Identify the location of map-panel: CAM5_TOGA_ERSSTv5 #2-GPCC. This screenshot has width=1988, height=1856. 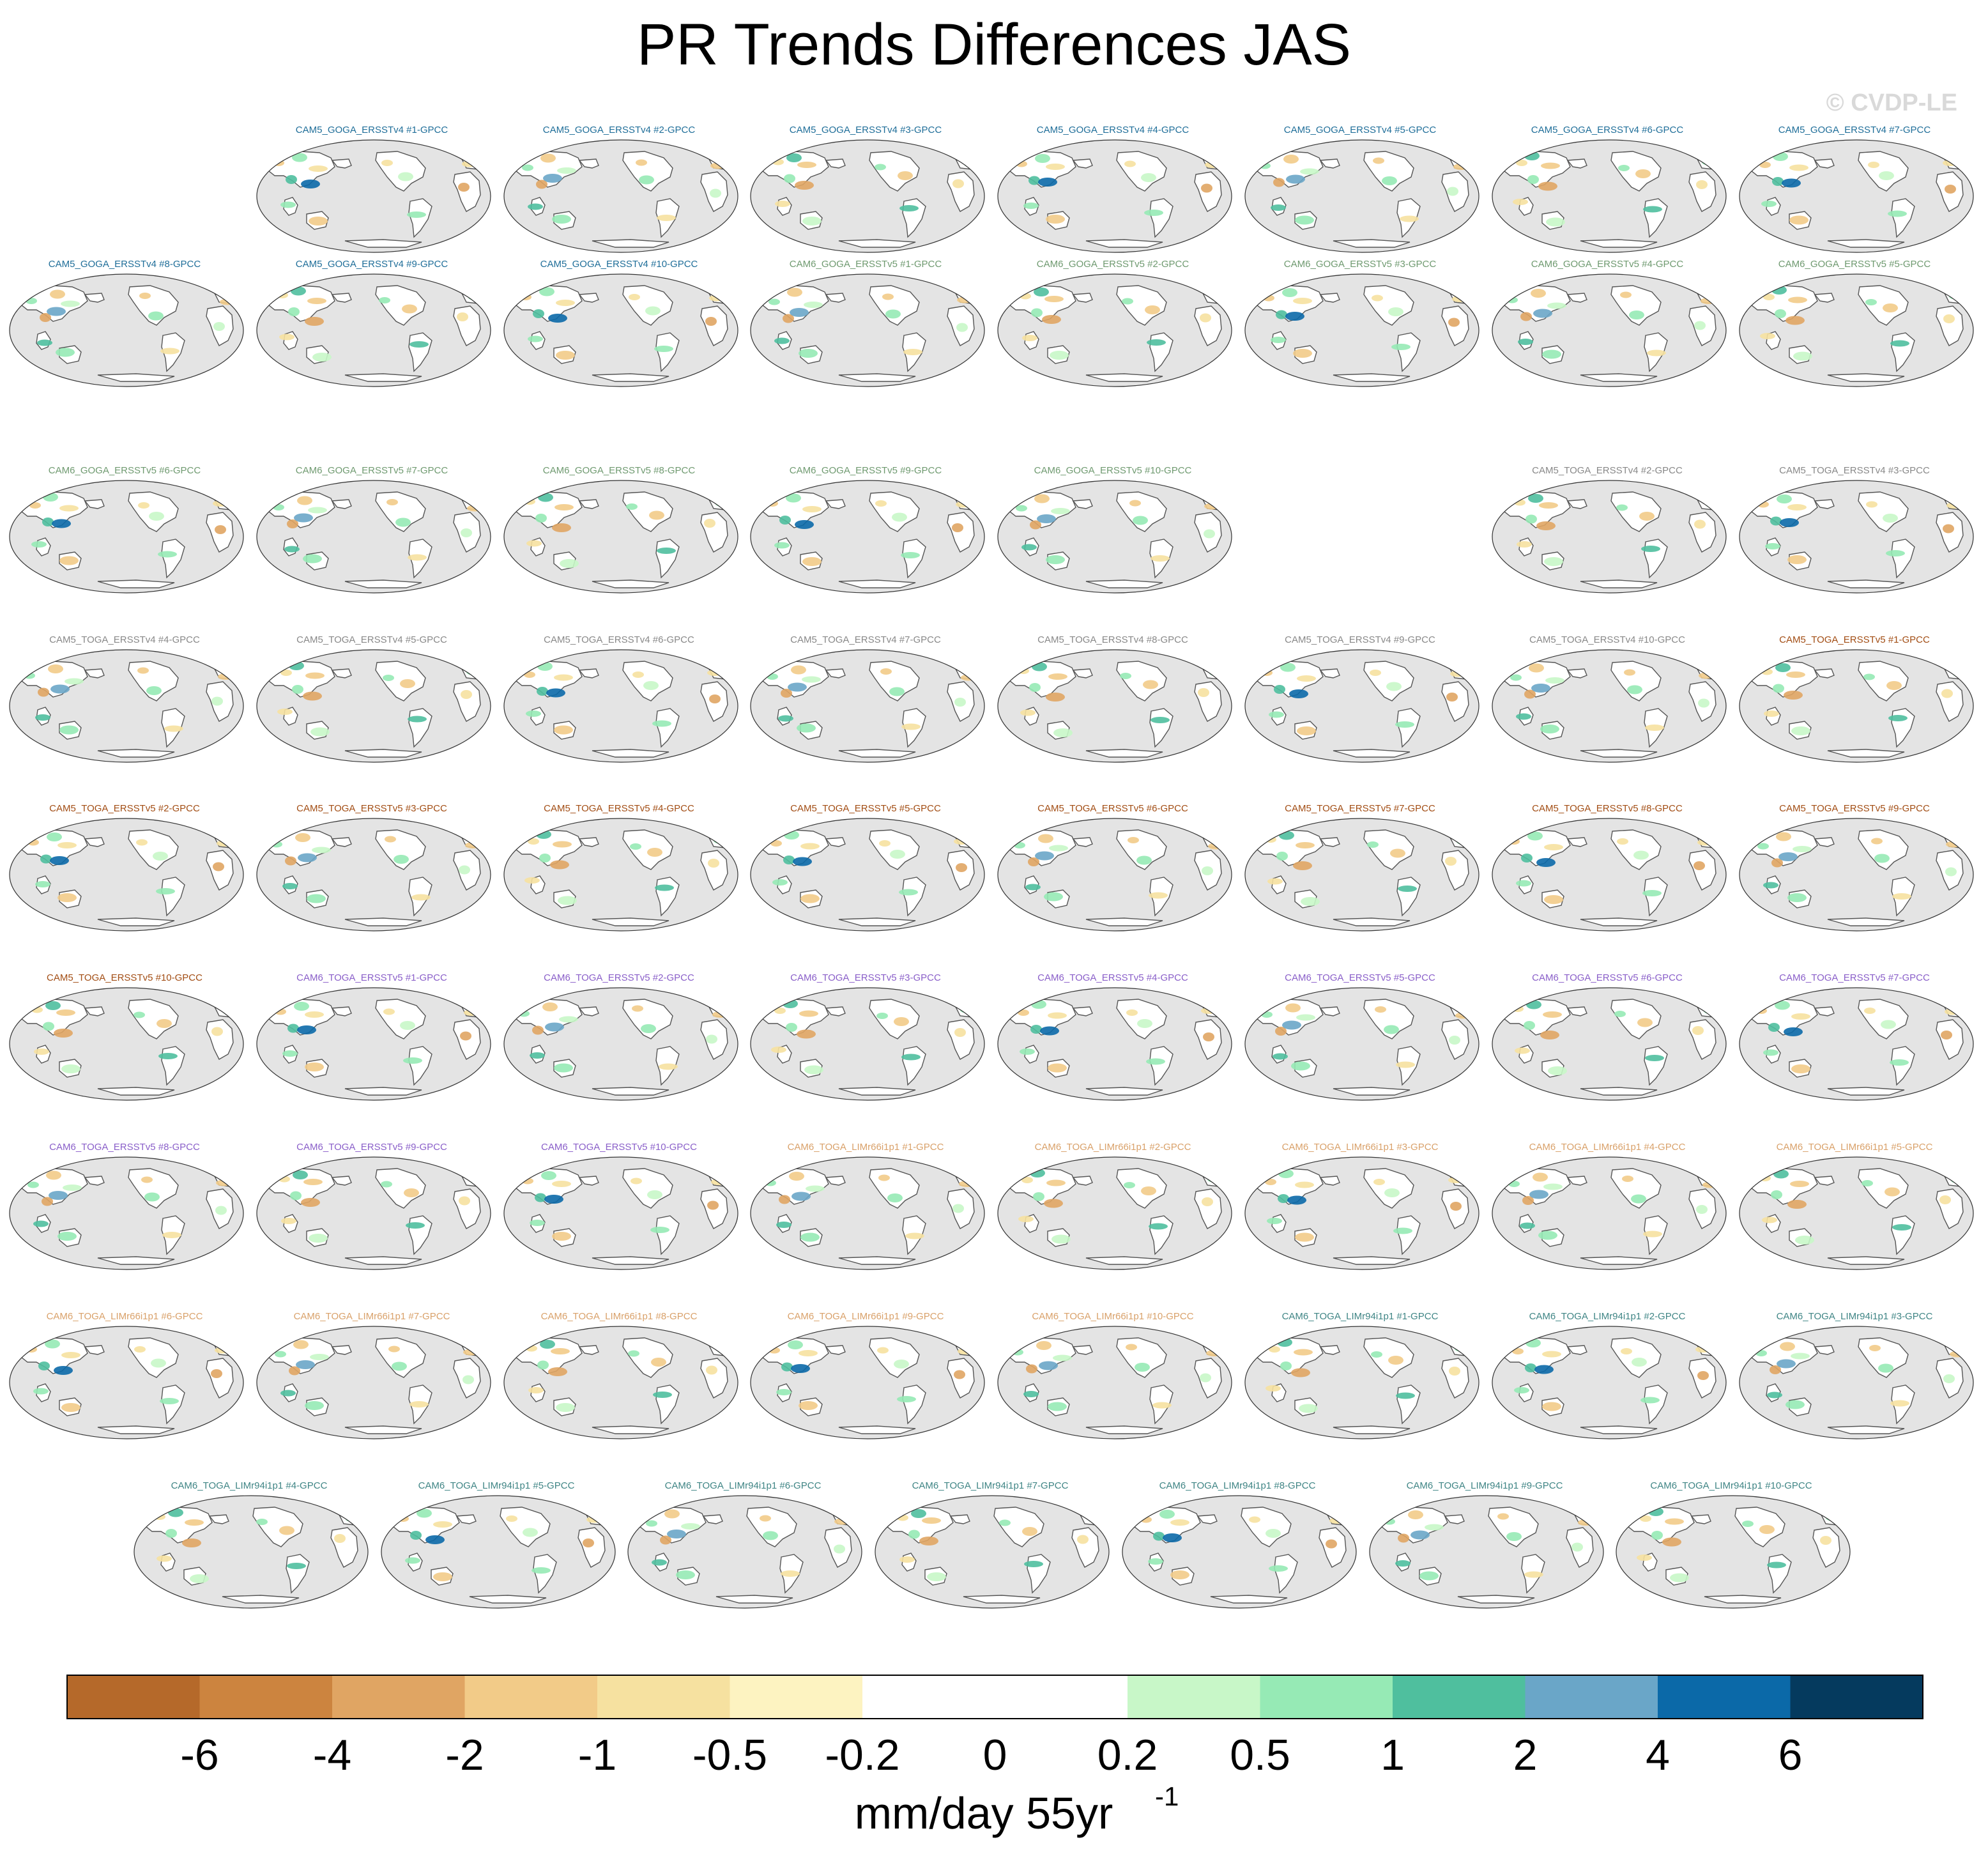
(125, 870).